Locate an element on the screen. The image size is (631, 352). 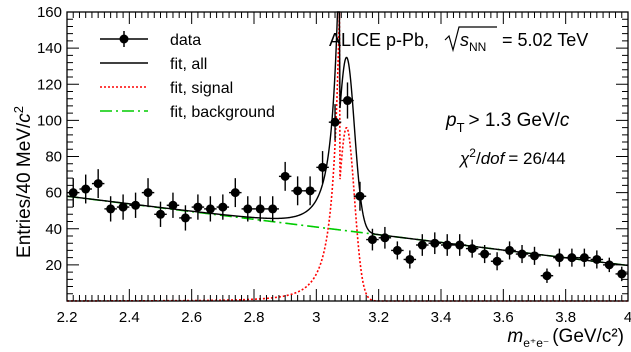
y-tick-labels: 20 40 60 80 100 120 140 160 is located at coordinates (49, 139).